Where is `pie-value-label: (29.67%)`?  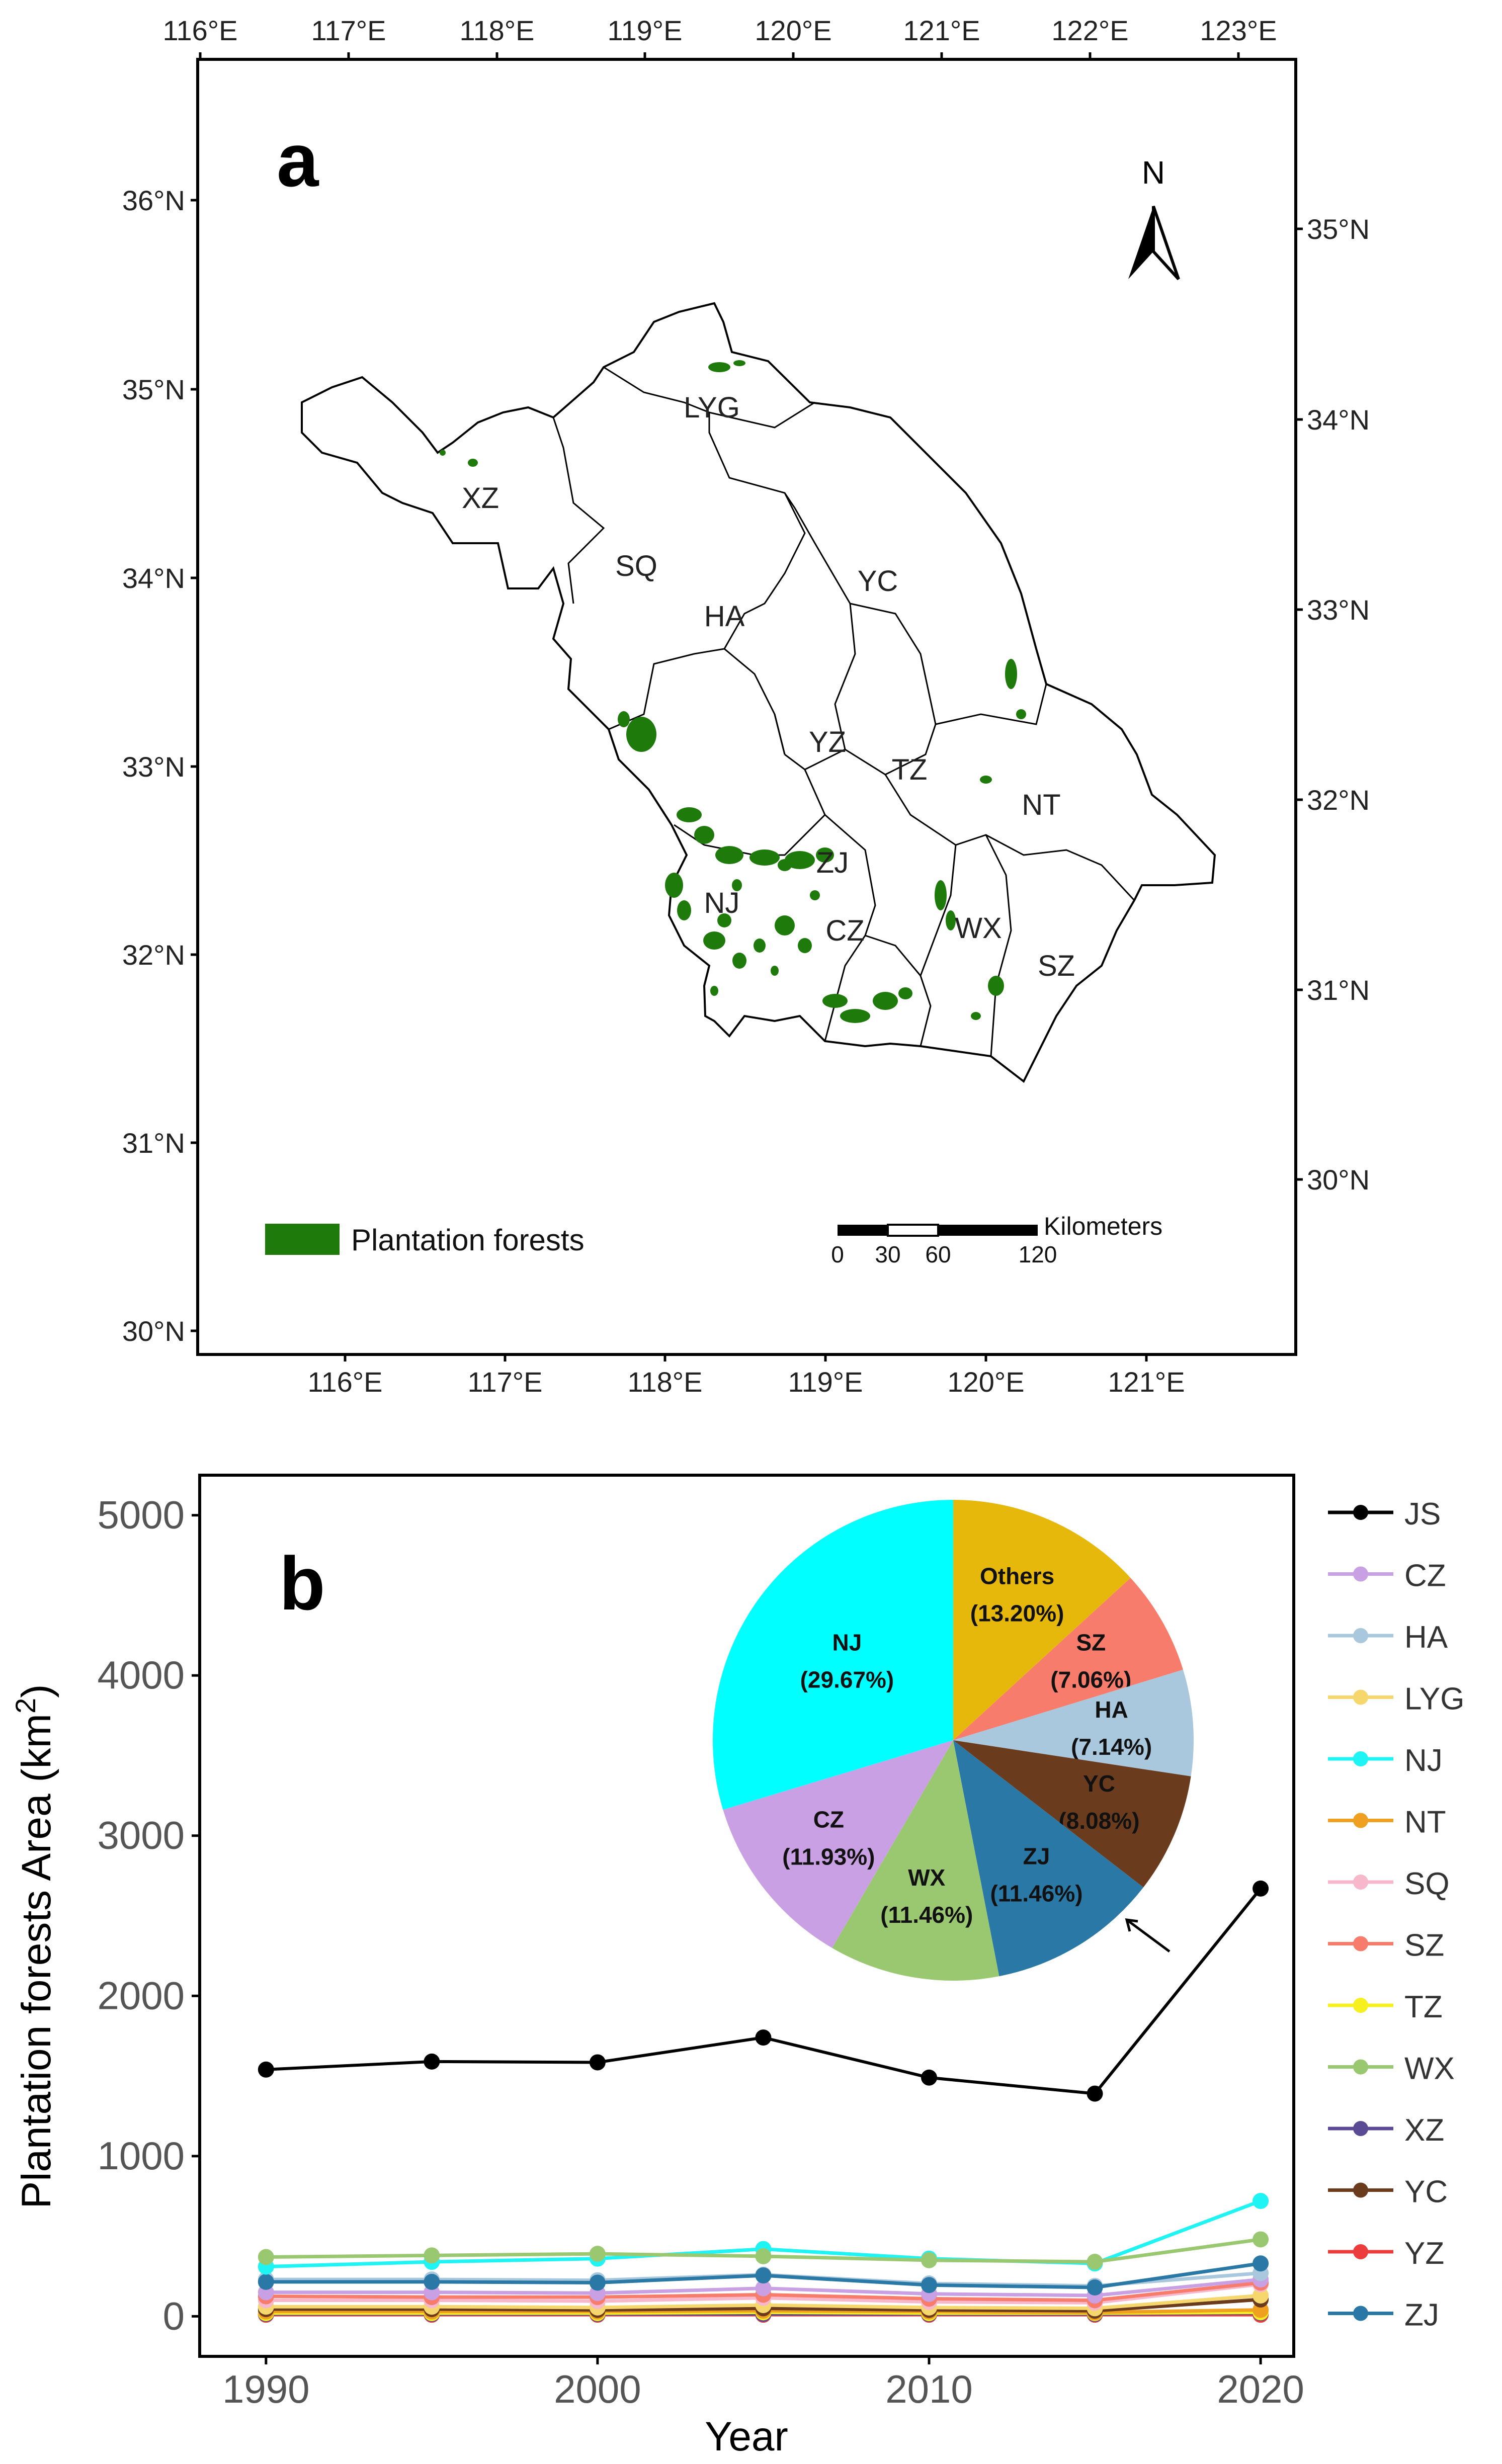 pie-value-label: (29.67%) is located at coordinates (847, 1679).